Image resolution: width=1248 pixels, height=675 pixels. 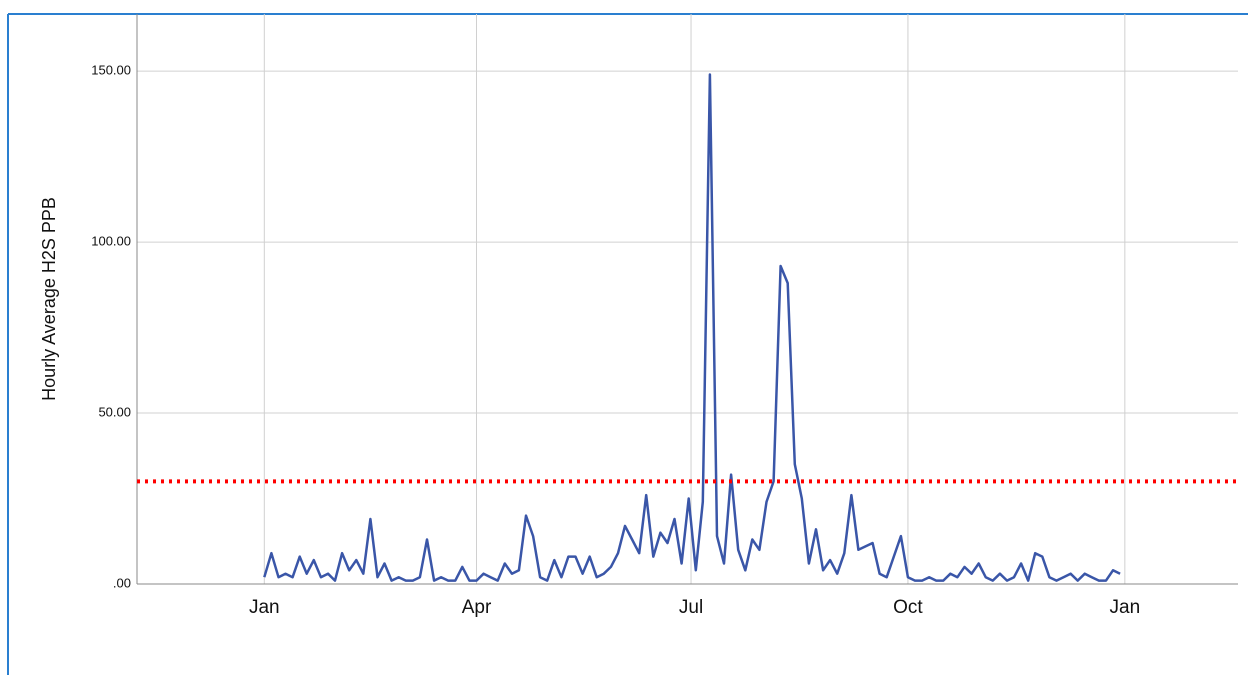 What do you see at coordinates (49, 299) in the screenshot?
I see `y-axis-label: Hourly Average H2S PPB` at bounding box center [49, 299].